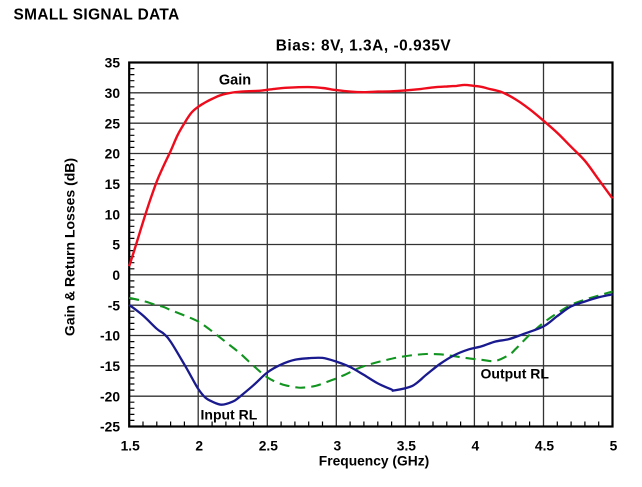 The height and width of the screenshot is (487, 642). I want to click on svg-text: 20, so click(113, 154).